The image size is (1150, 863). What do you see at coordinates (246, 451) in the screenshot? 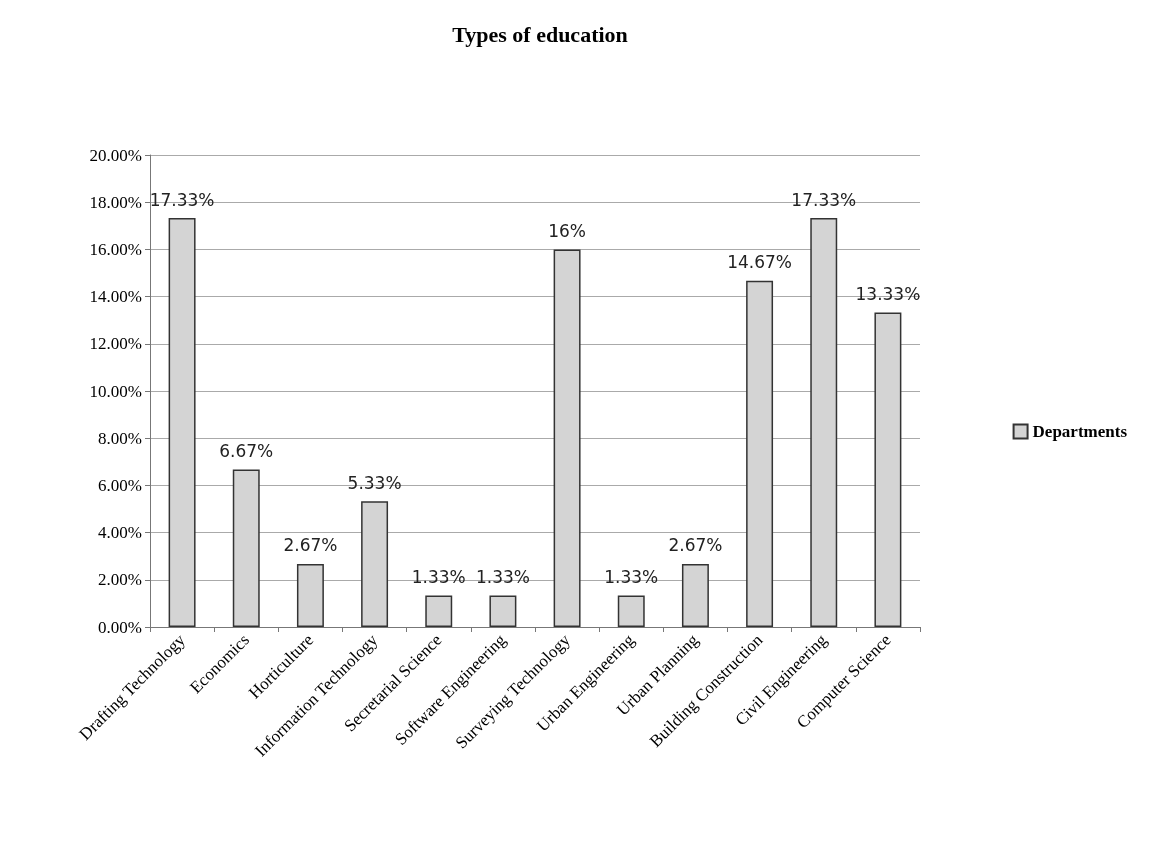
I see `data-label: 6.67%` at bounding box center [246, 451].